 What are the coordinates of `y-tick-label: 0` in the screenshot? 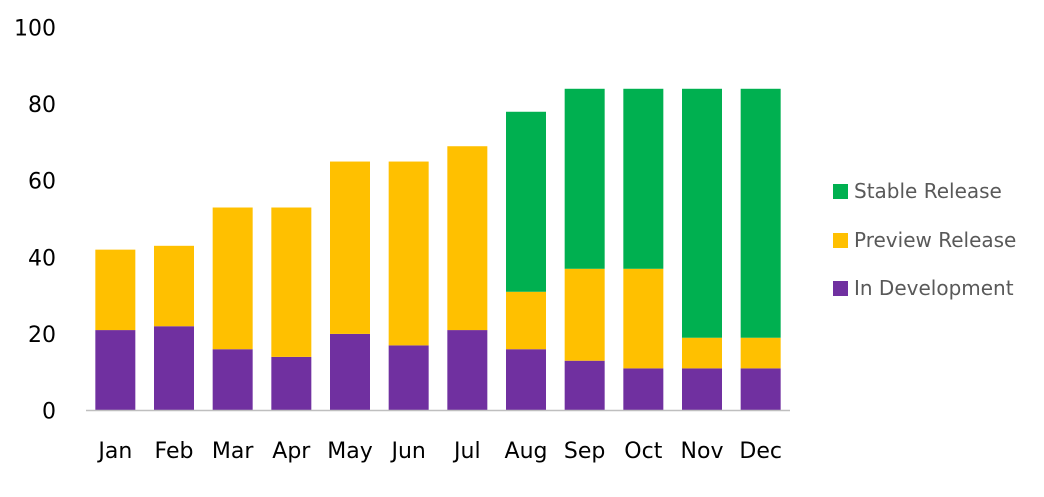 It's located at (49, 412).